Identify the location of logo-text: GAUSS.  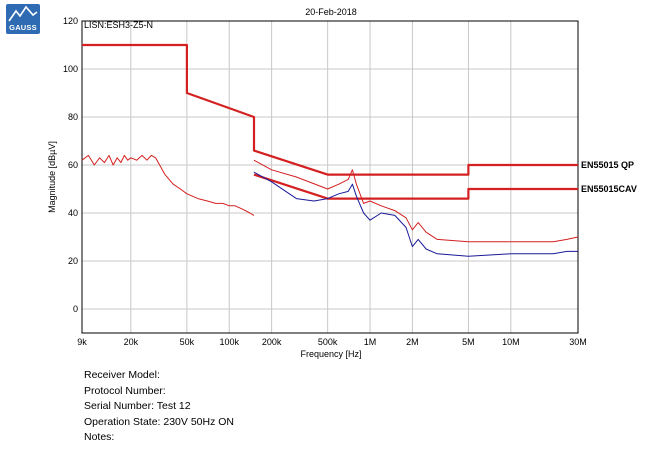
(23, 27).